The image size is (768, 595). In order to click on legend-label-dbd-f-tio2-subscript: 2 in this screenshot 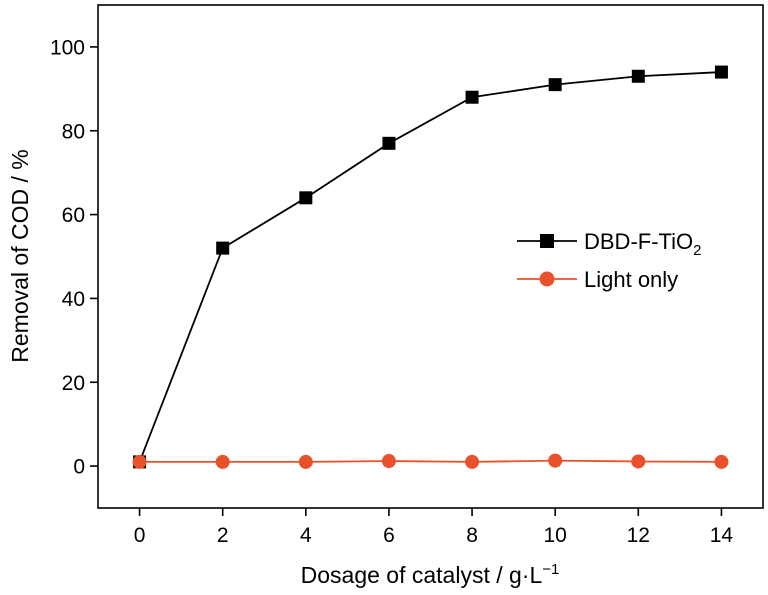, I will do `click(697, 250)`.